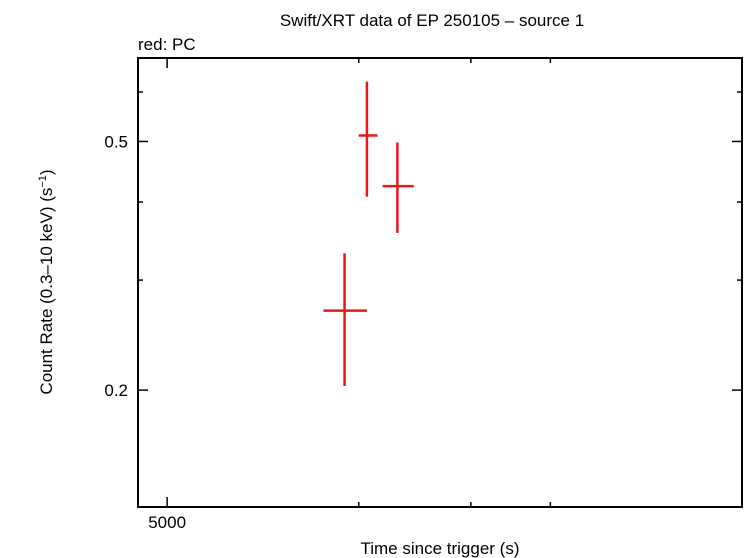 The image size is (746, 558). Describe the element at coordinates (439, 548) in the screenshot. I see `x-axis-label: Time since trigger (s)` at that location.